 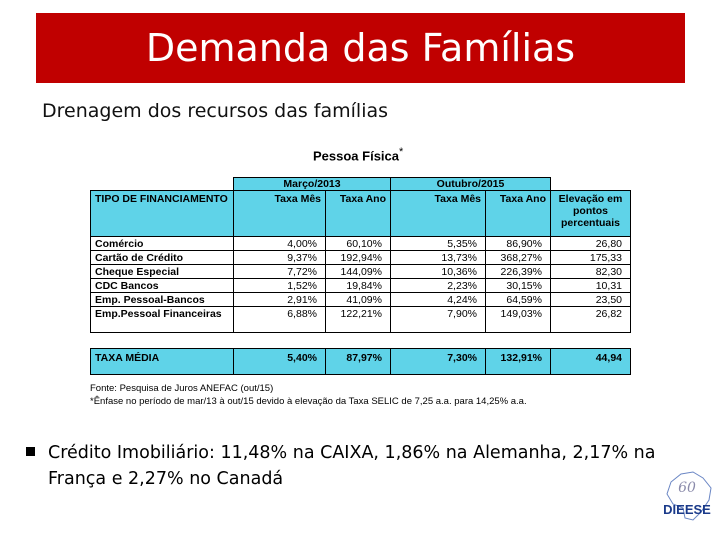 What do you see at coordinates (437, 271) in the screenshot?
I see `row-value-m2: 10,36%` at bounding box center [437, 271].